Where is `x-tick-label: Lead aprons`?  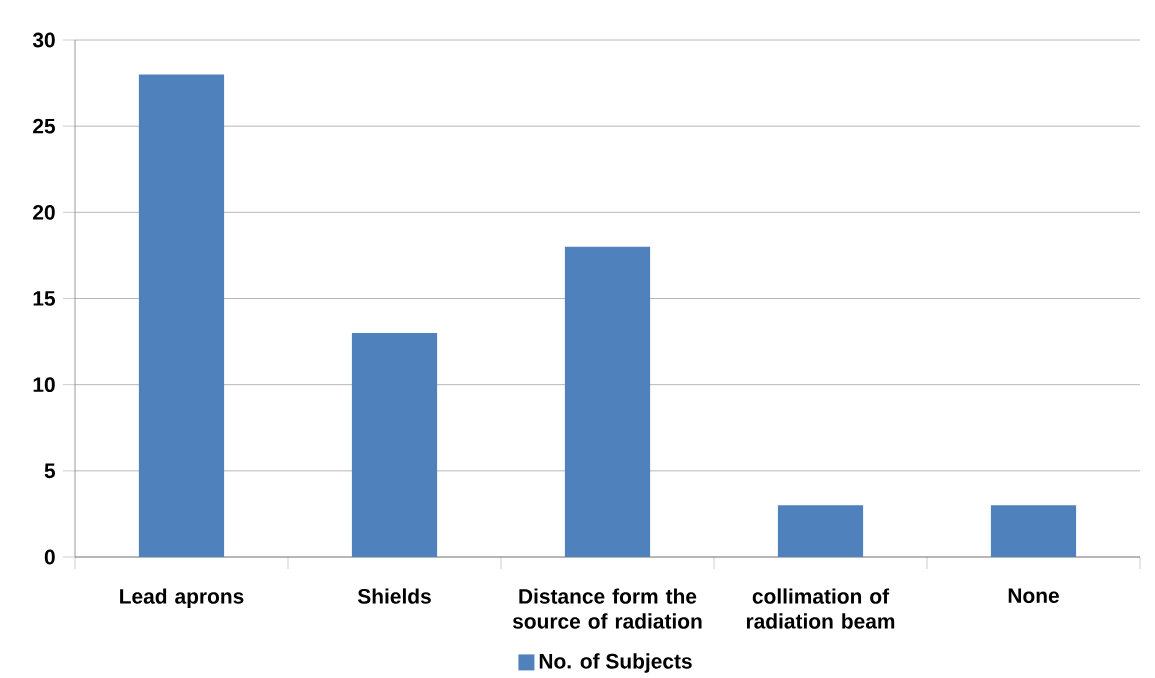
x-tick-label: Lead aprons is located at coordinates (182, 598).